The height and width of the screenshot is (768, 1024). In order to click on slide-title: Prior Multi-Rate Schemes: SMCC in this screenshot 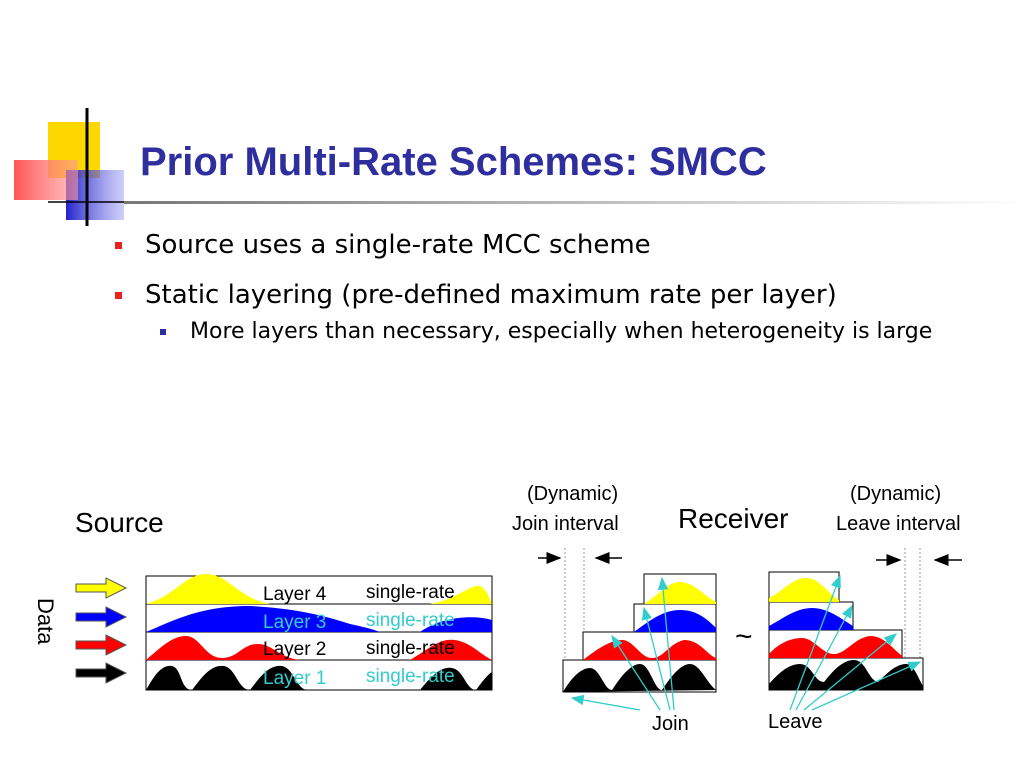, I will do `click(453, 162)`.